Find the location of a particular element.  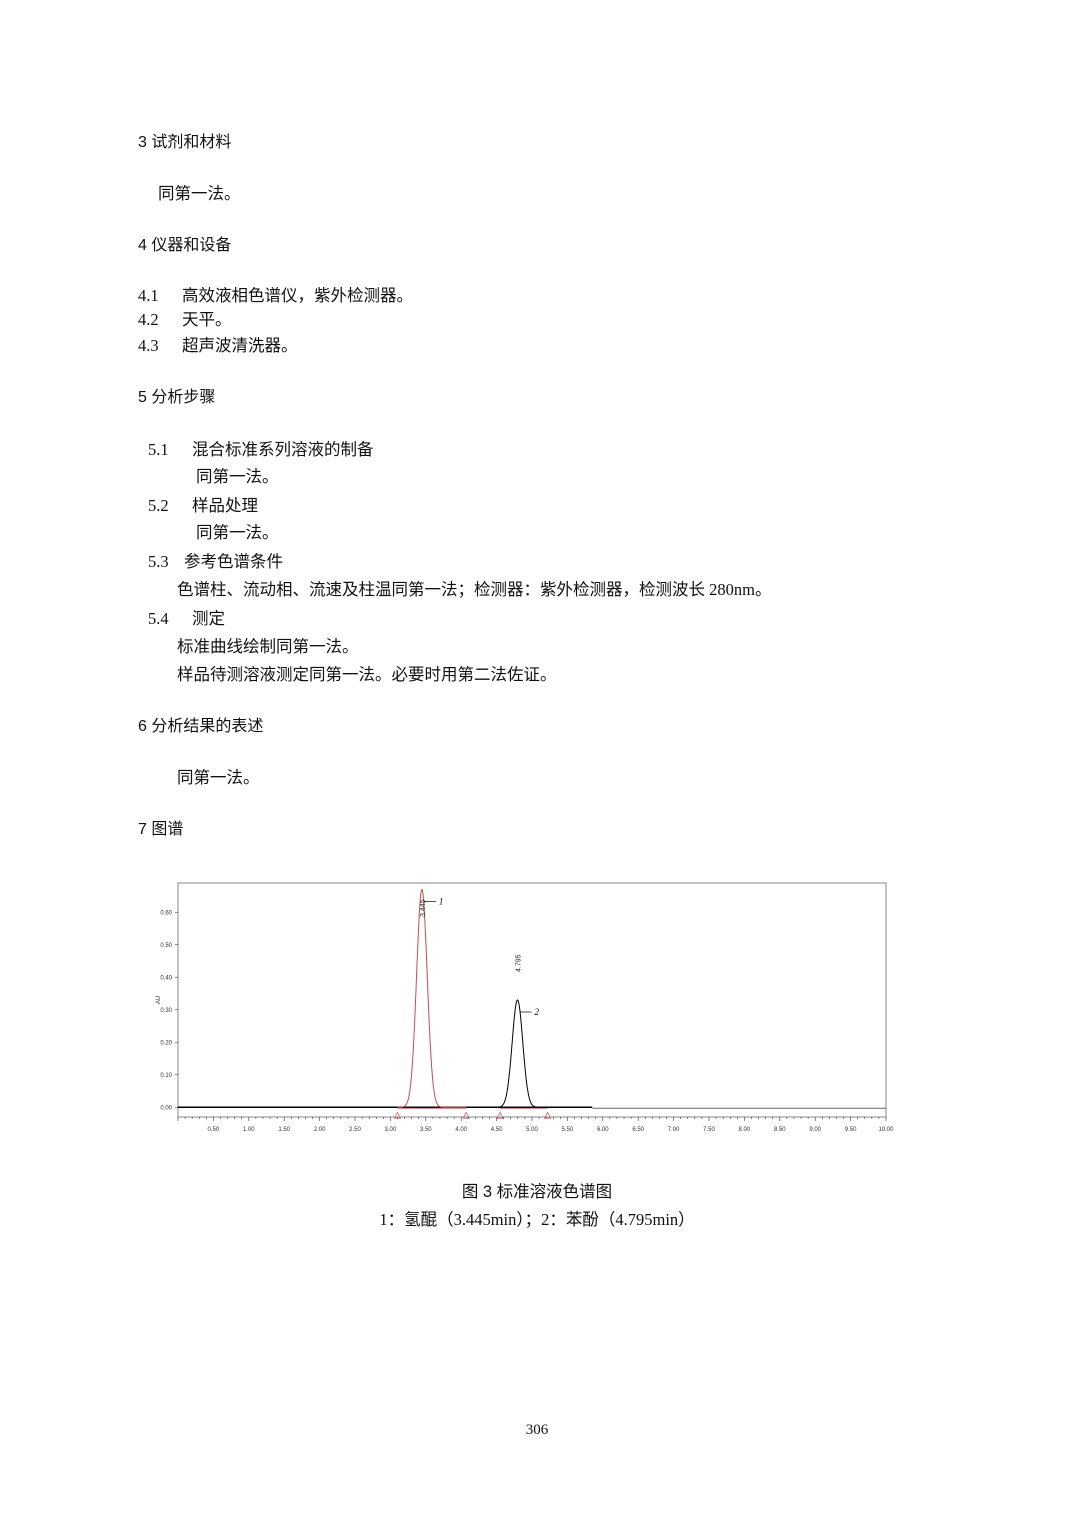

y-tick-label: 0.20 is located at coordinates (166, 1043).